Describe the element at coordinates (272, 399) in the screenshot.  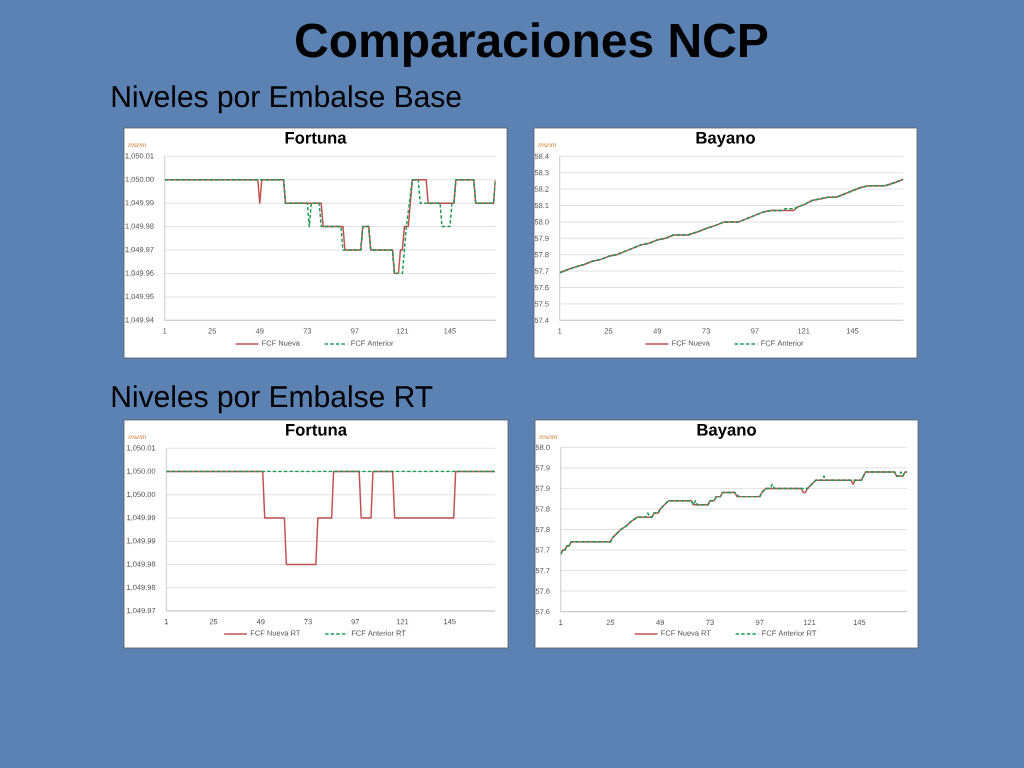
I see `text: Niveles por Embalse RT` at that location.